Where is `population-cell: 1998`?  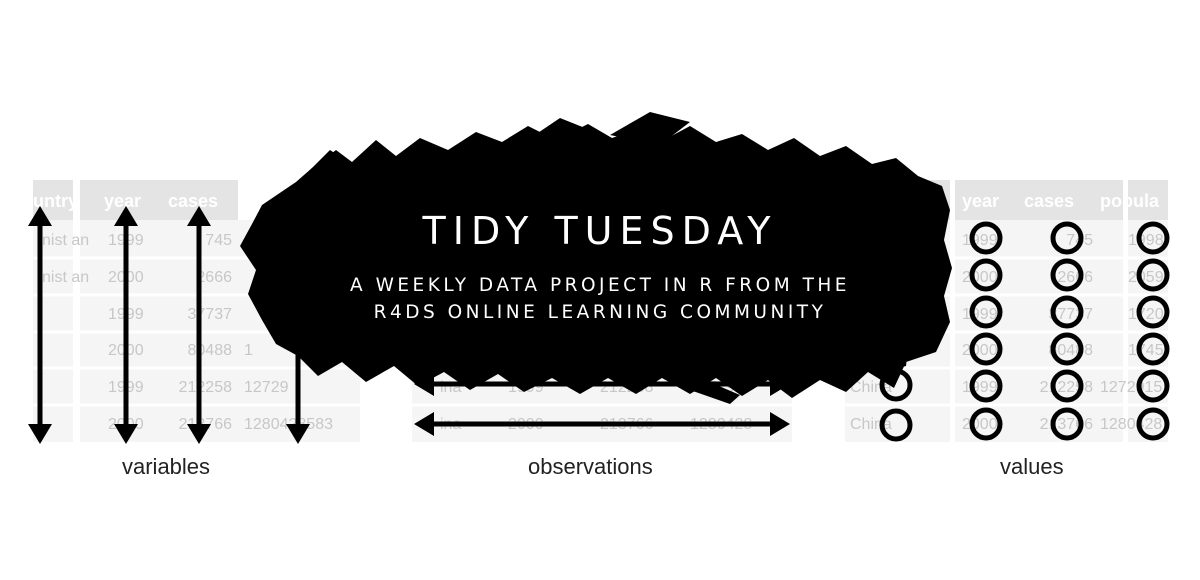 population-cell: 1998 is located at coordinates (1146, 240).